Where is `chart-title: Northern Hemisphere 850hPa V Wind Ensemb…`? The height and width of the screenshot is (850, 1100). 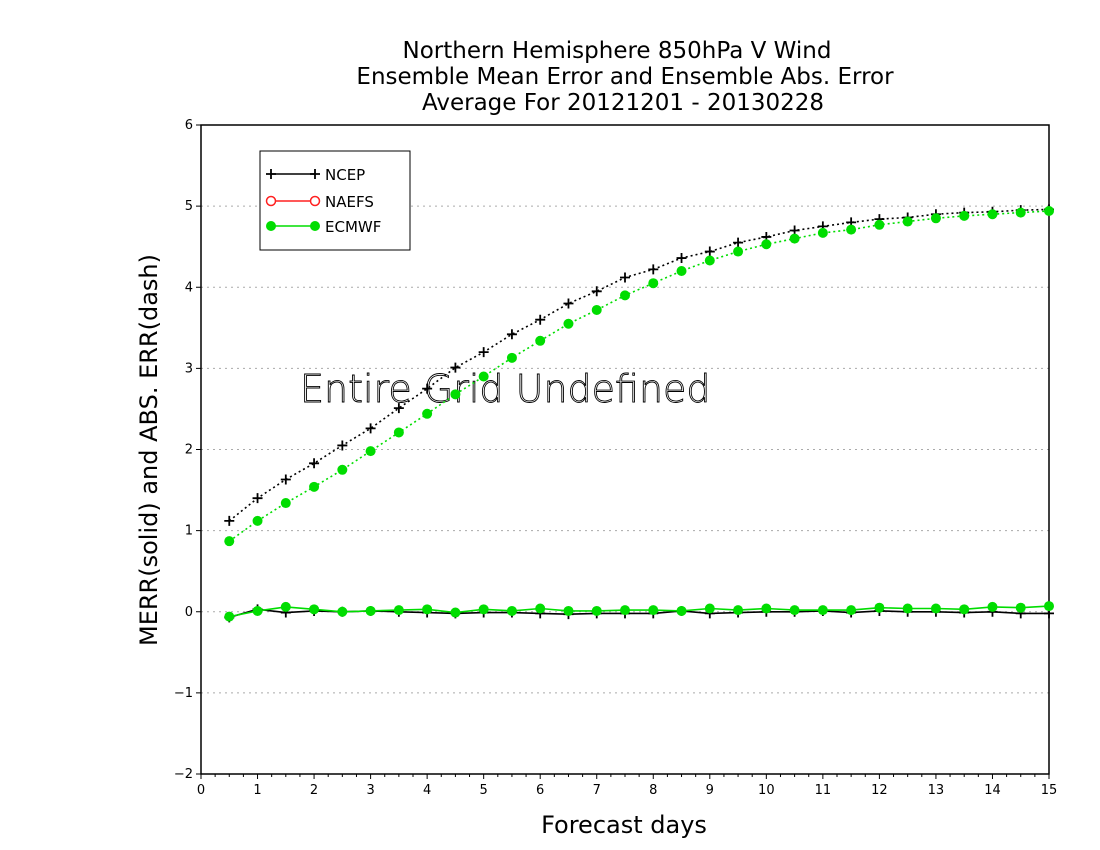 chart-title: Northern Hemisphere 850hPa V Wind Ensemb… is located at coordinates (625, 77).